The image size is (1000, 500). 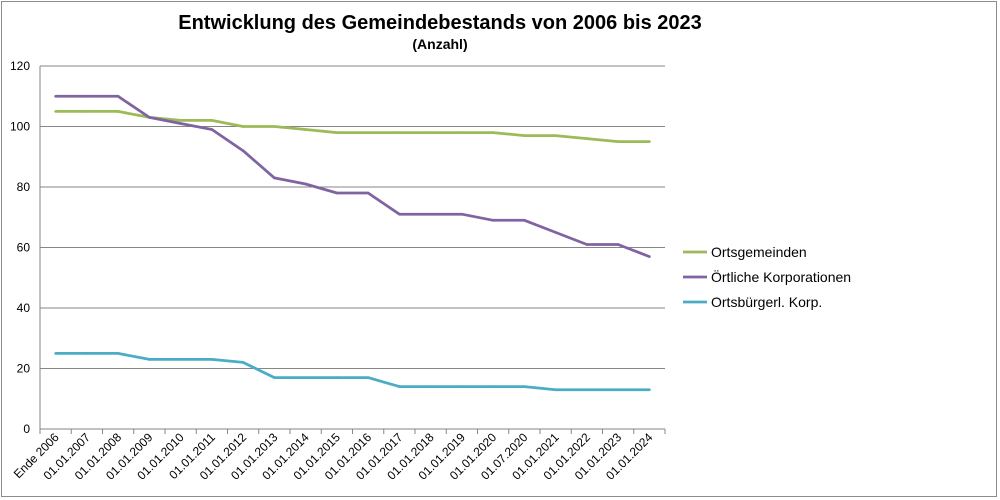 What do you see at coordinates (781, 276) in the screenshot?
I see `legend-label: Örtliche Korporationen` at bounding box center [781, 276].